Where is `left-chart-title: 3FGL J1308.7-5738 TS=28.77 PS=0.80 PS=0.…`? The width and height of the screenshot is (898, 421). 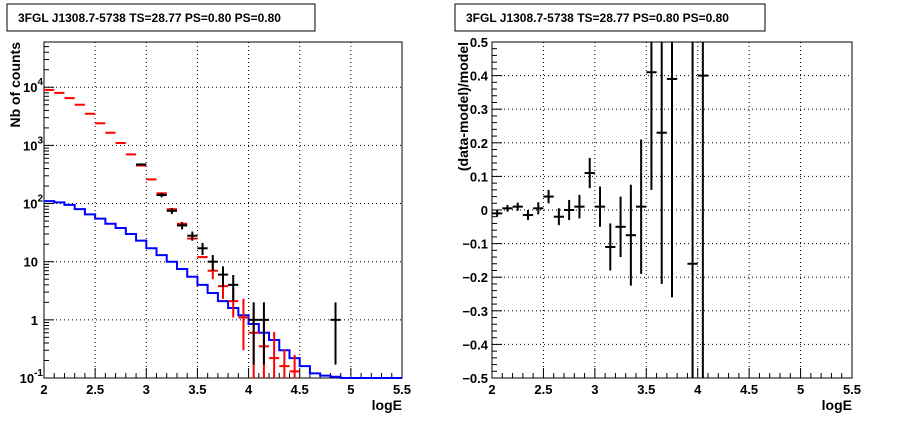
left-chart-title: 3FGL J1308.7-5738 TS=28.77 PS=0.80 PS=0.… is located at coordinates (149, 18).